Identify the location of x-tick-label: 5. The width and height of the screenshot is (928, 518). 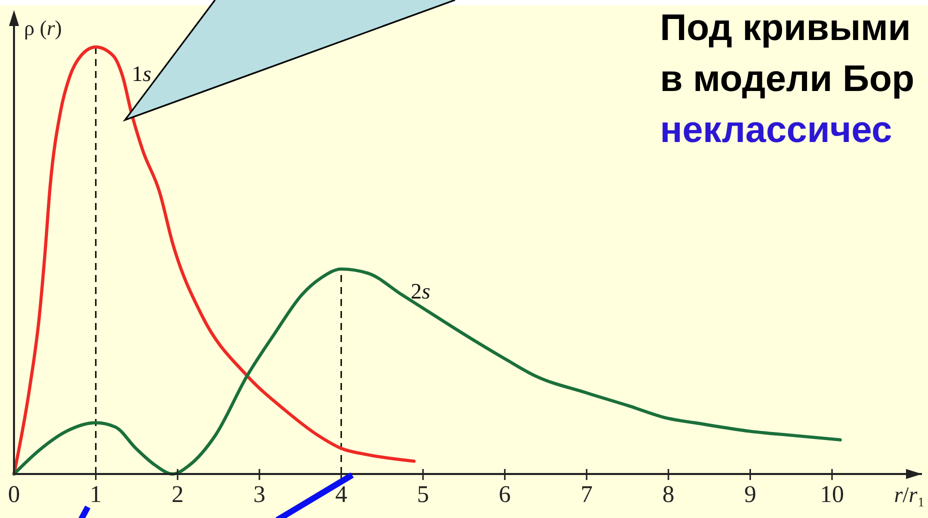
(423, 495).